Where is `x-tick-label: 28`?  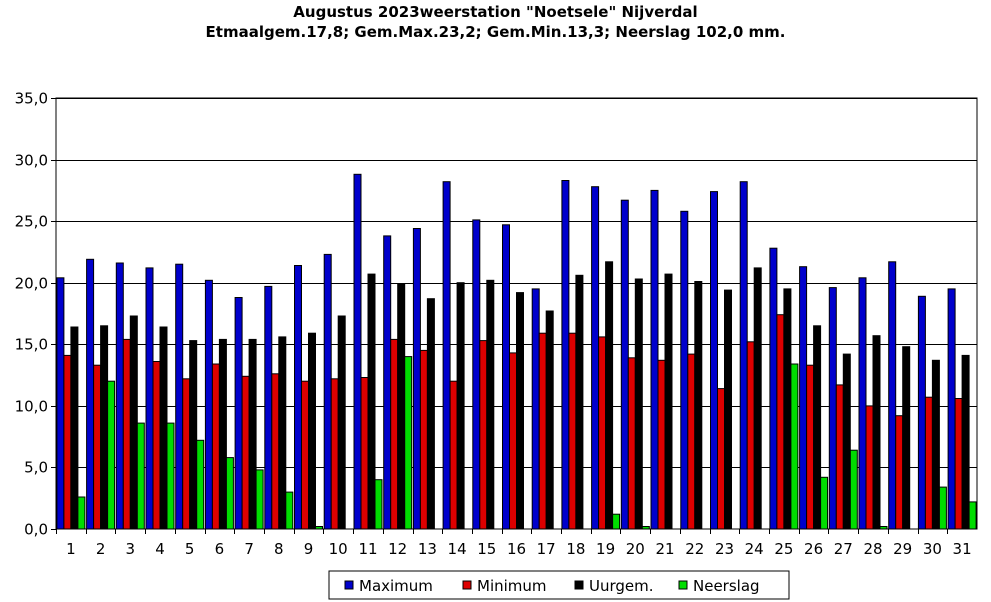
x-tick-label: 28 is located at coordinates (872, 549).